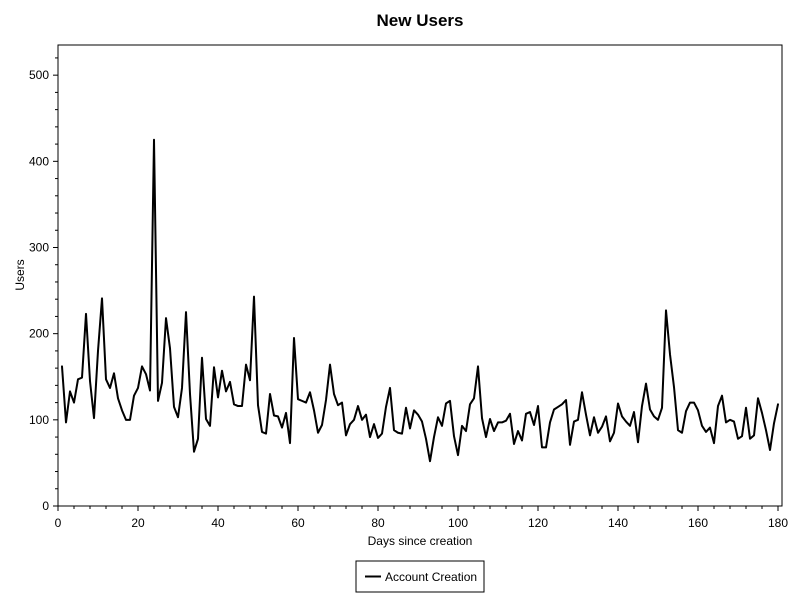 This screenshot has width=800, height=600. I want to click on x-axis: 0 20 40 60 80 100 120 140 160 180, so click(421, 518).